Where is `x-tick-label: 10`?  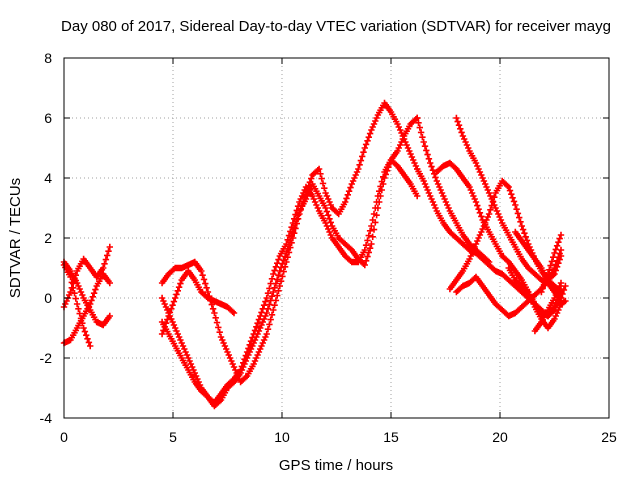
x-tick-label: 10 is located at coordinates (282, 437).